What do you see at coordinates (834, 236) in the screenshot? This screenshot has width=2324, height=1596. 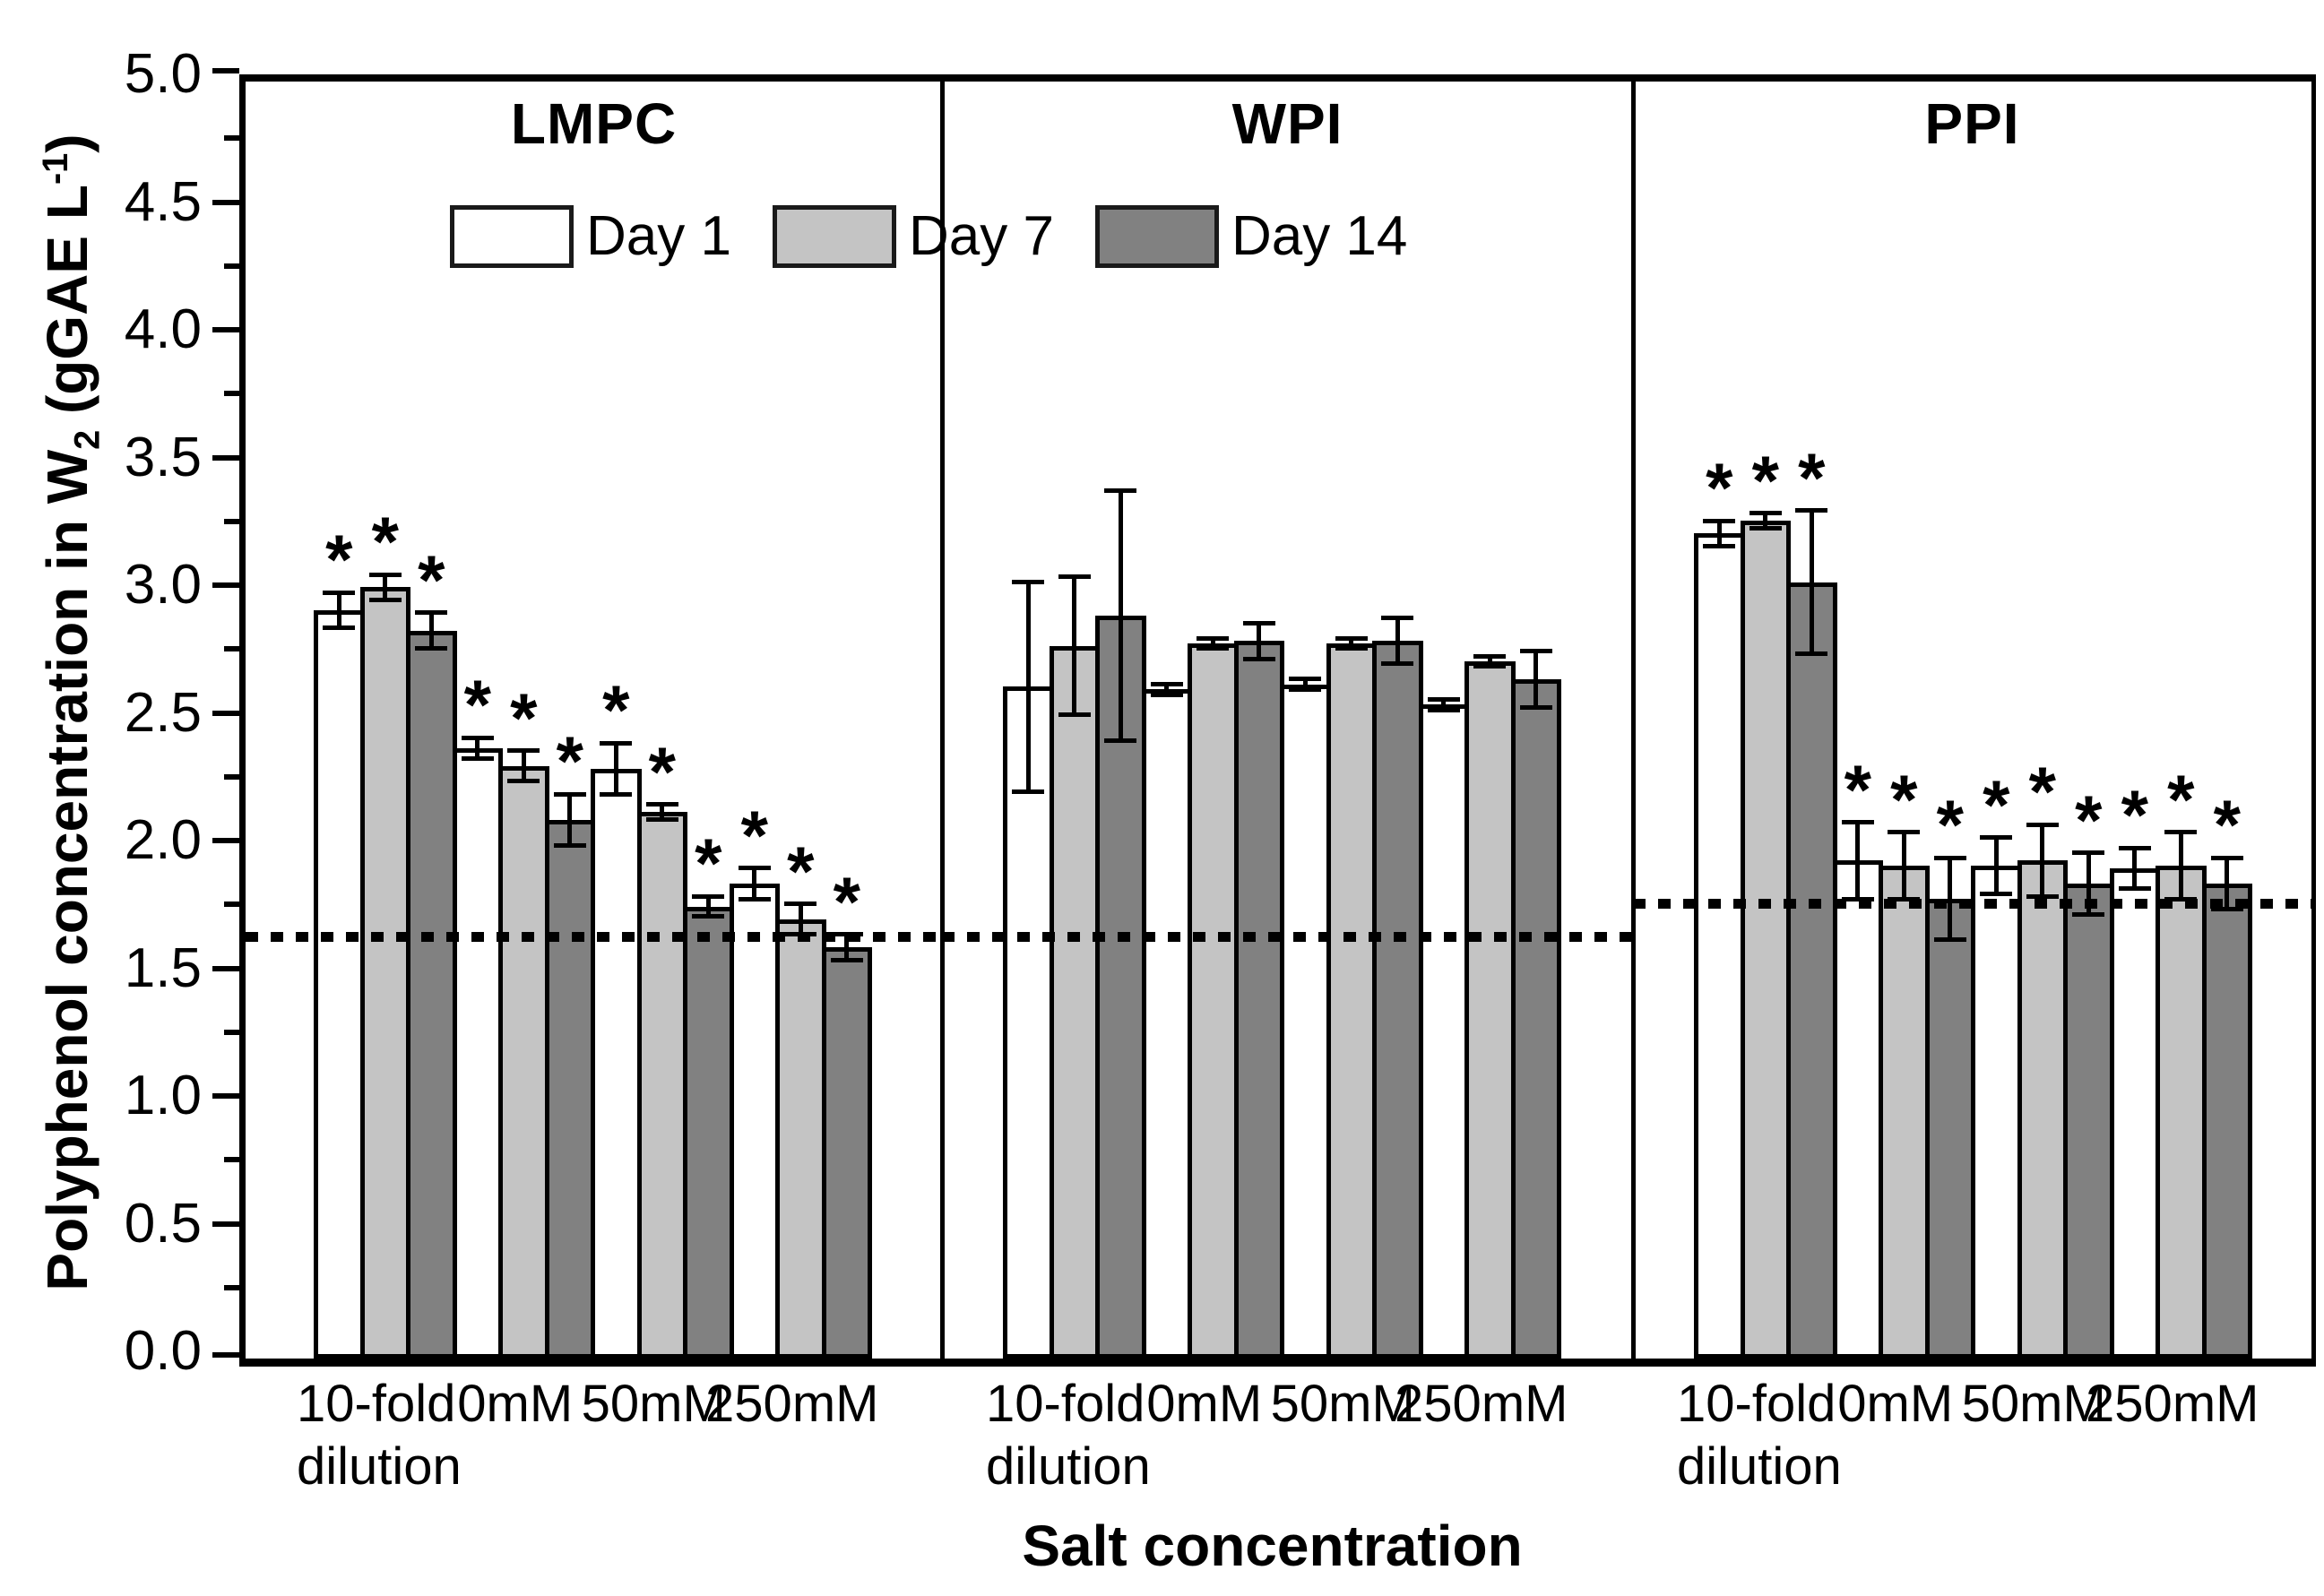 I see `legend-swatch-day7` at bounding box center [834, 236].